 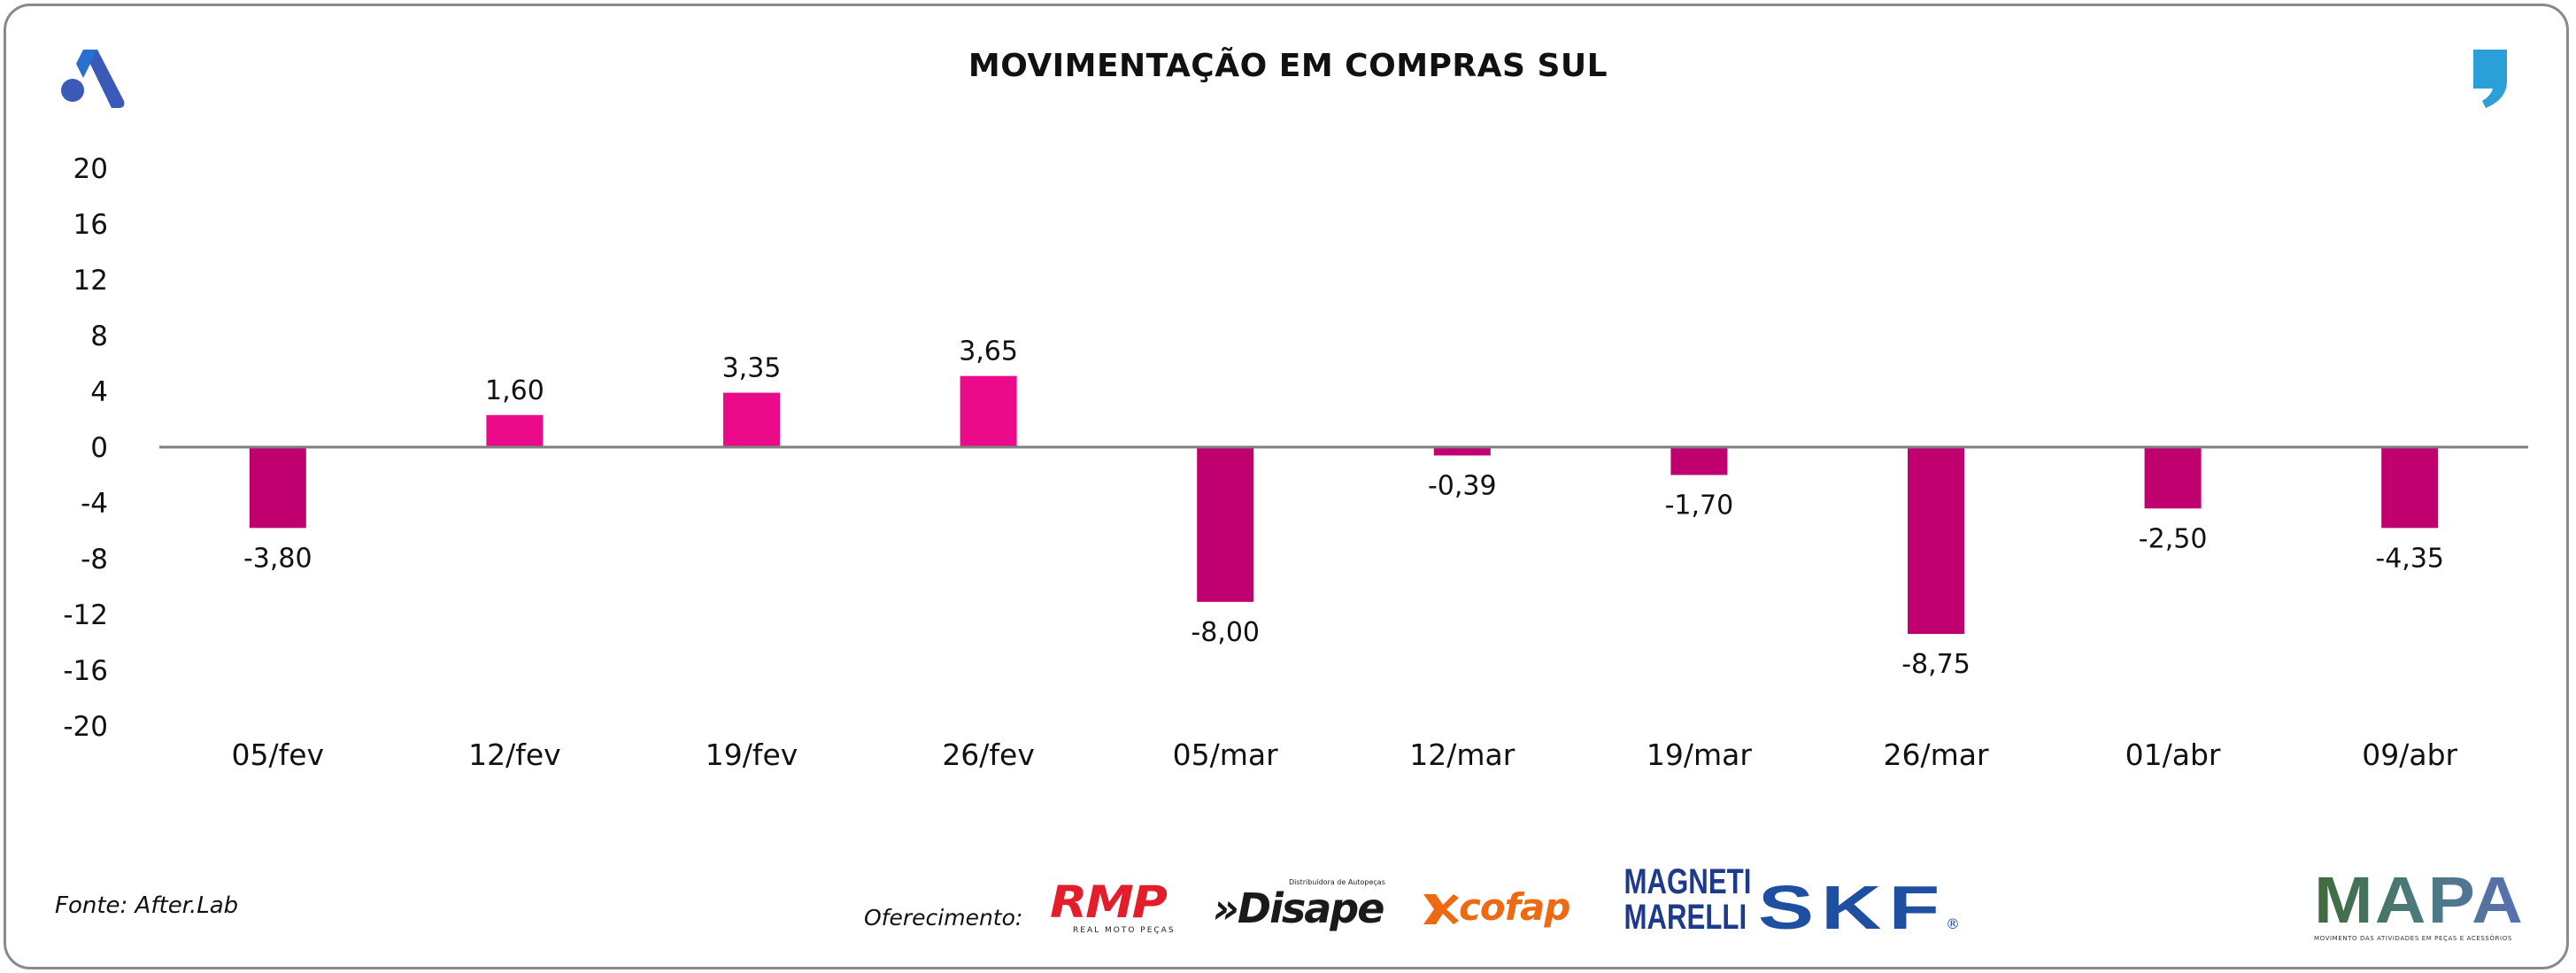 I want to click on cofap-logo-text: cofap, so click(x=1514, y=907).